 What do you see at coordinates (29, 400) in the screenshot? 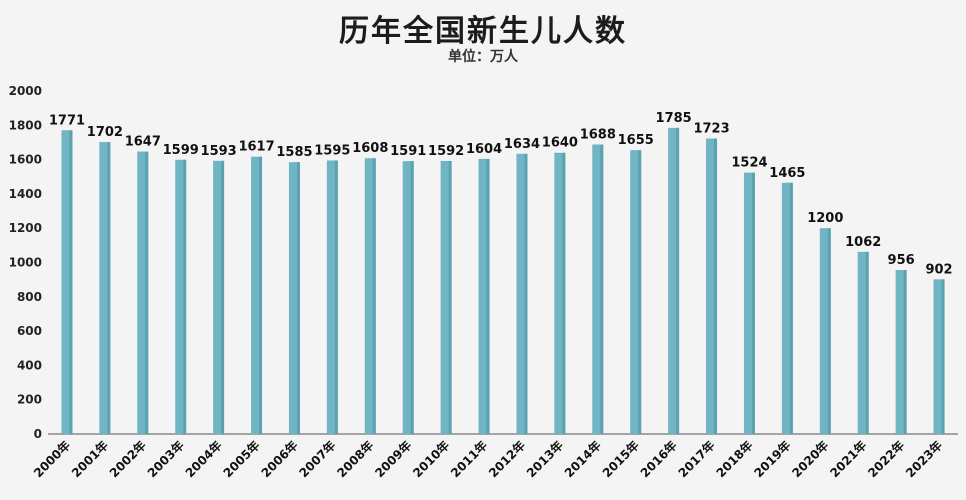
I see `y-tick-label: 200` at bounding box center [29, 400].